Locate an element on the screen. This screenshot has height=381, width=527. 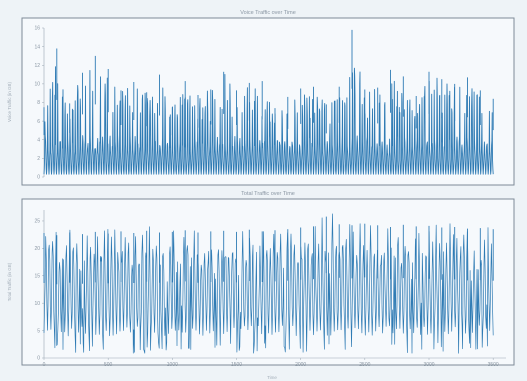
voice-y-tick-label: 16 is located at coordinates (37, 29).